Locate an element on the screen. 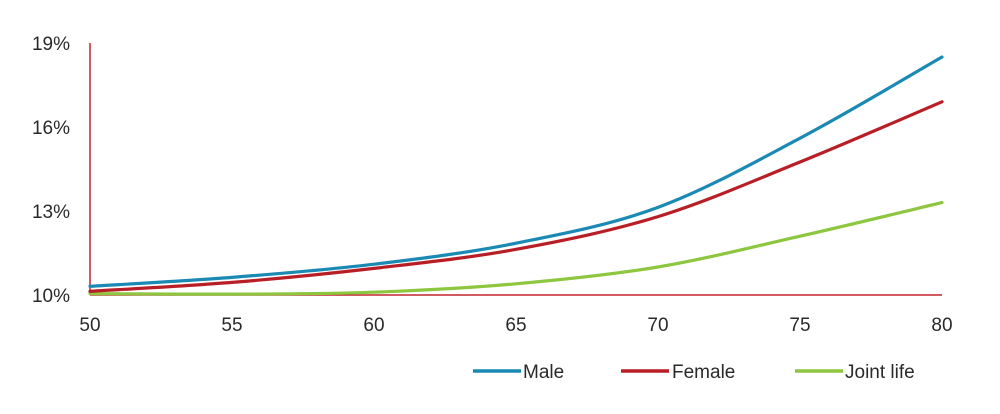  x-tick-label: 55 is located at coordinates (231, 325).